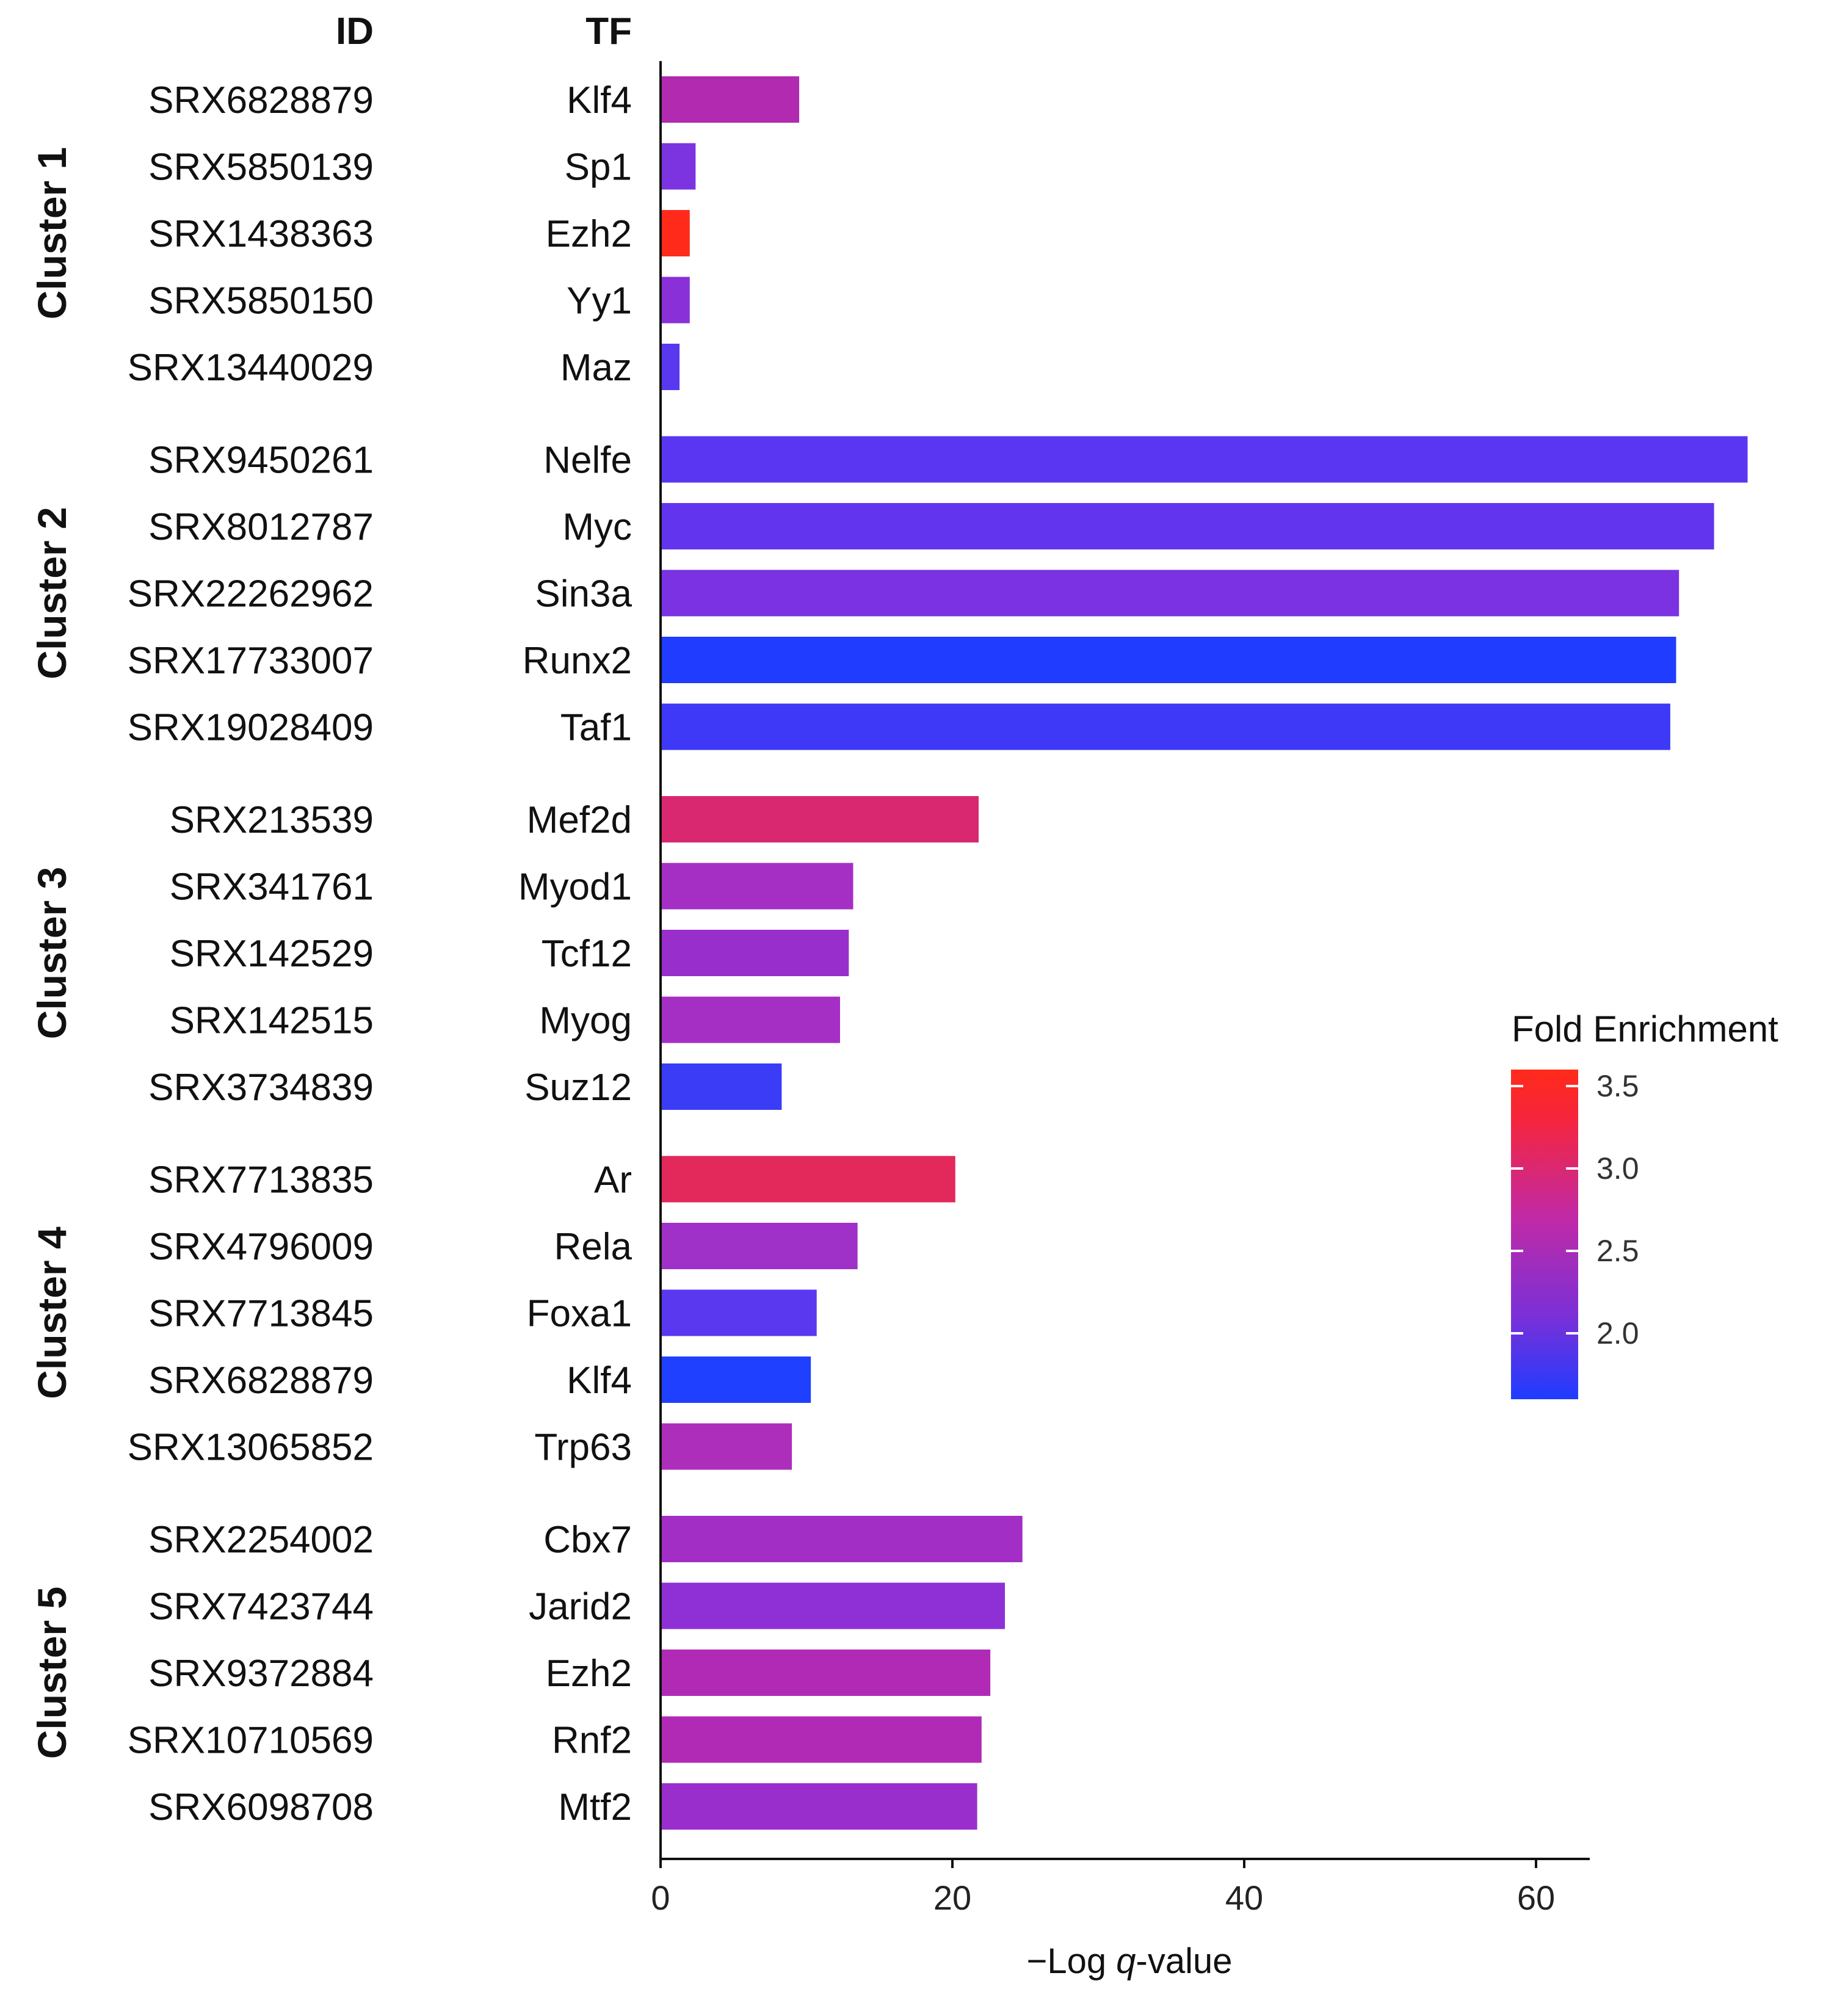 The height and width of the screenshot is (2003, 1848). I want to click on row-id-label: SRX17733007, so click(251, 661).